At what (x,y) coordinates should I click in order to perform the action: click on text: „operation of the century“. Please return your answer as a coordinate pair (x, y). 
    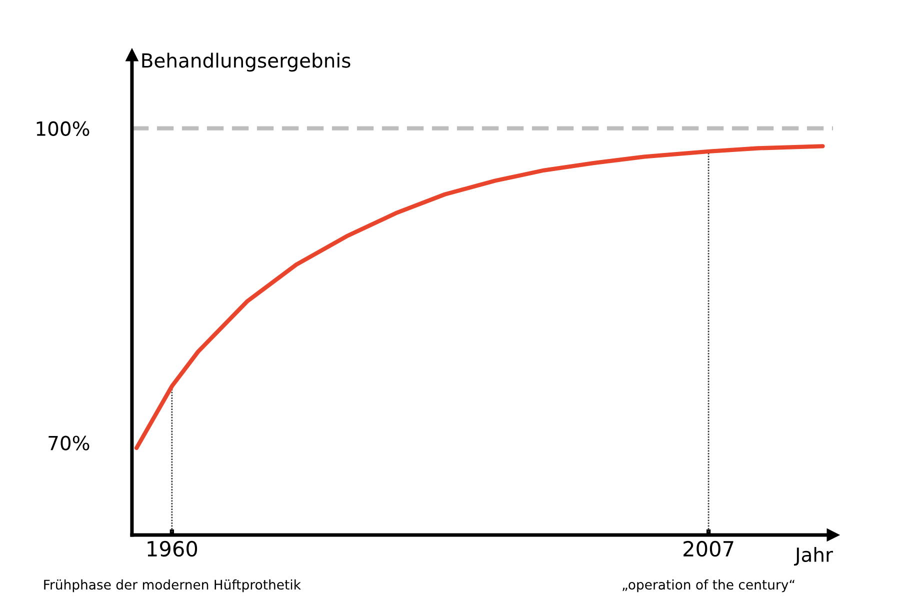
    Looking at the image, I should click on (708, 585).